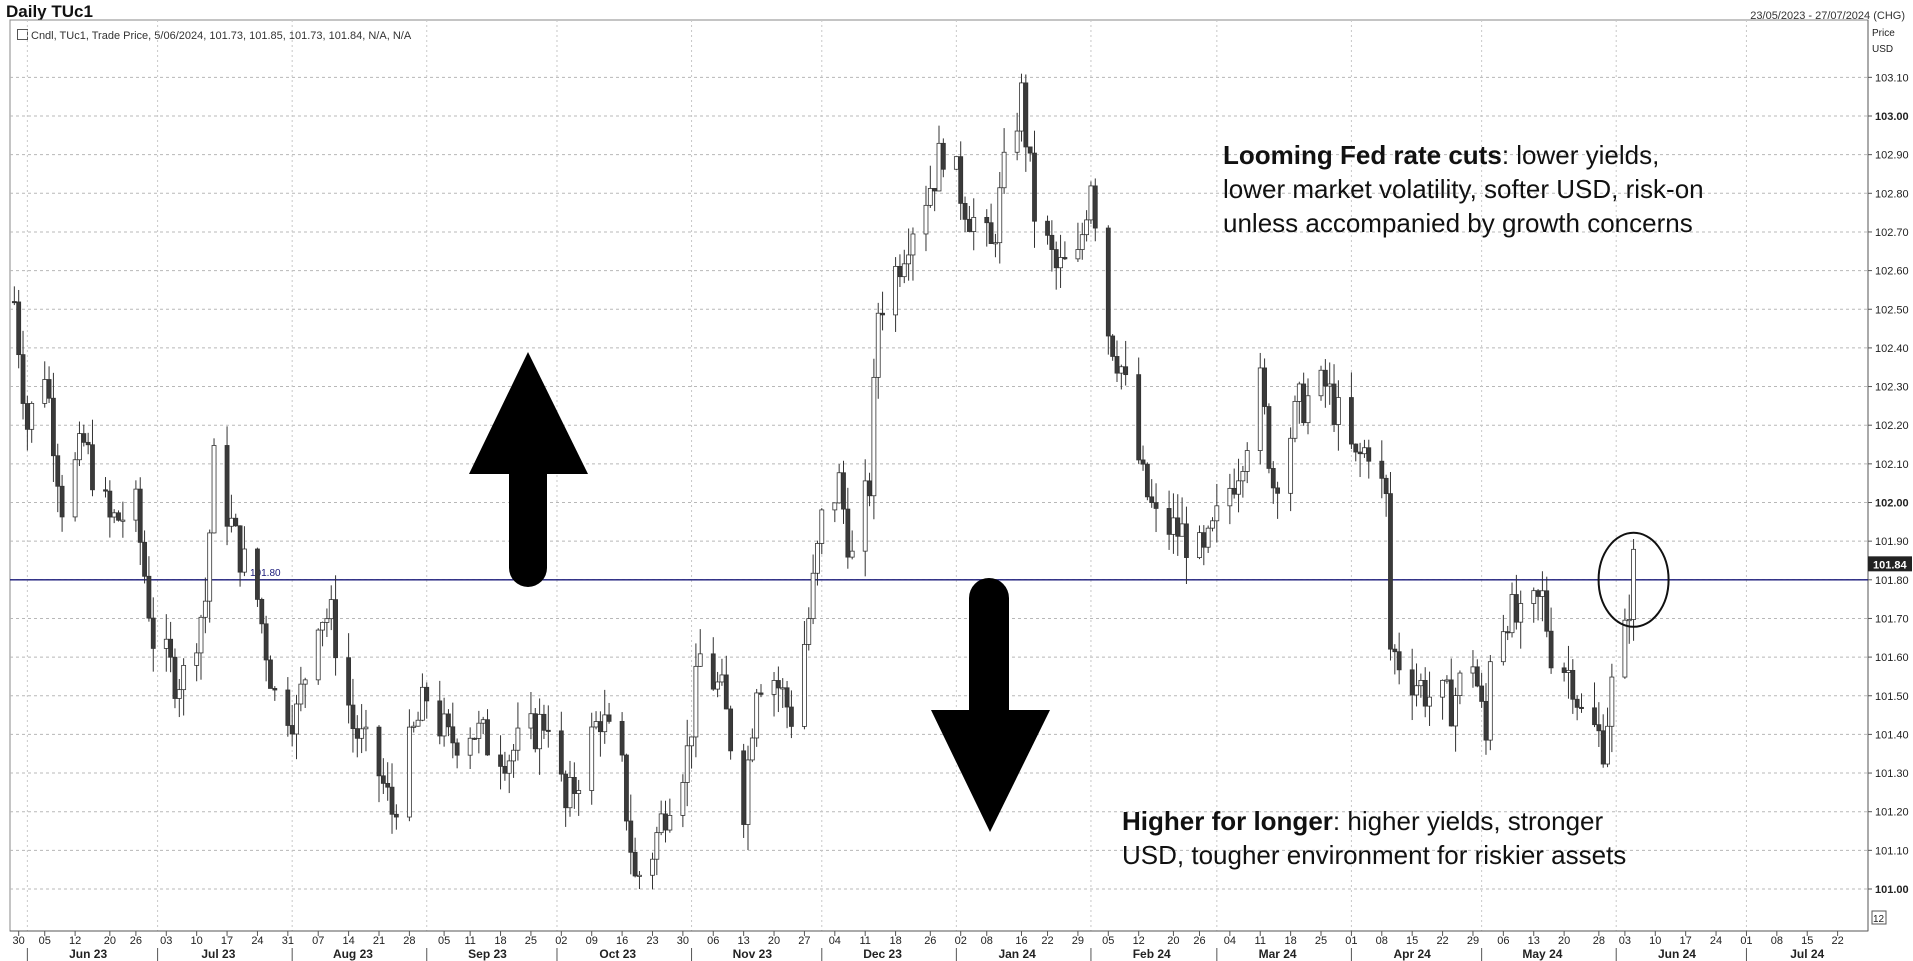  Describe the element at coordinates (49, 11) in the screenshot. I see `chart-title: Daily TUc1` at that location.